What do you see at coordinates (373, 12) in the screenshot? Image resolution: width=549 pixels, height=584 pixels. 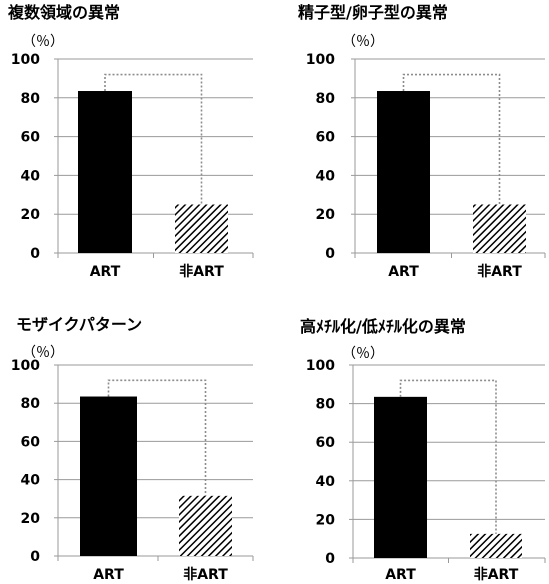 I see `chart-title: 精子型/卵子型の異常` at bounding box center [373, 12].